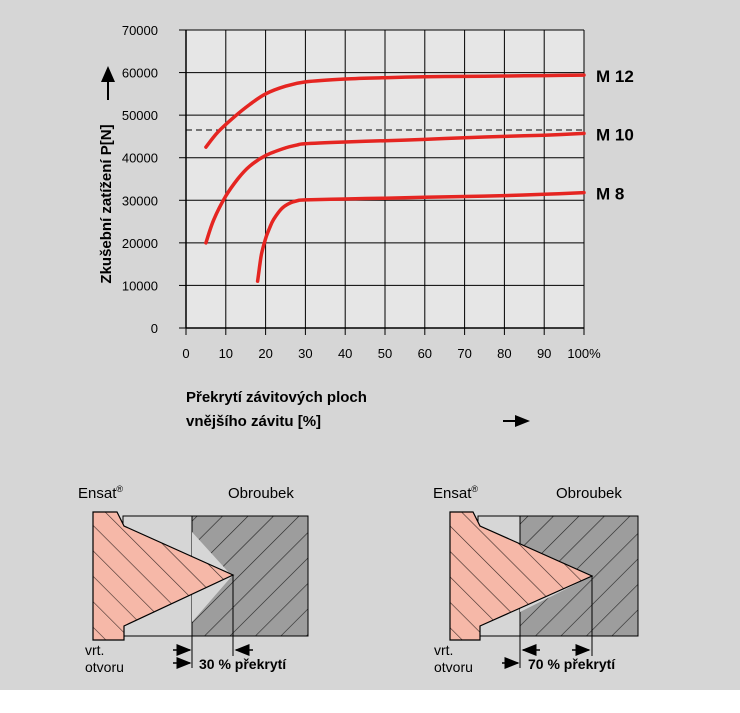 The height and width of the screenshot is (713, 740). I want to click on x-tick-label: 90, so click(544, 353).